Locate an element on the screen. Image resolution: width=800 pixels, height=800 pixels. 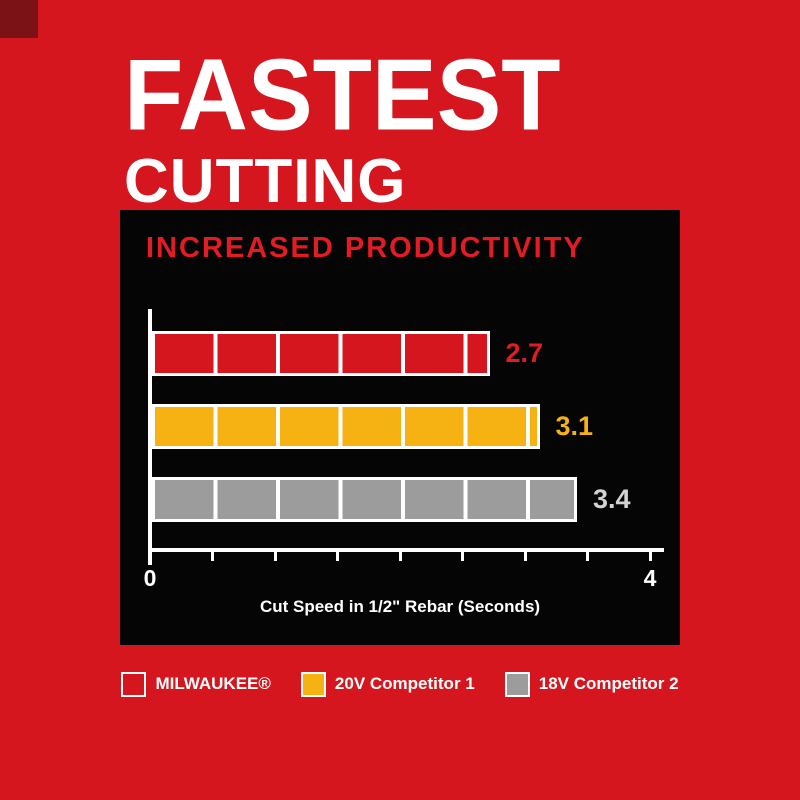
x-axis-max-label: 4 is located at coordinates (650, 578).